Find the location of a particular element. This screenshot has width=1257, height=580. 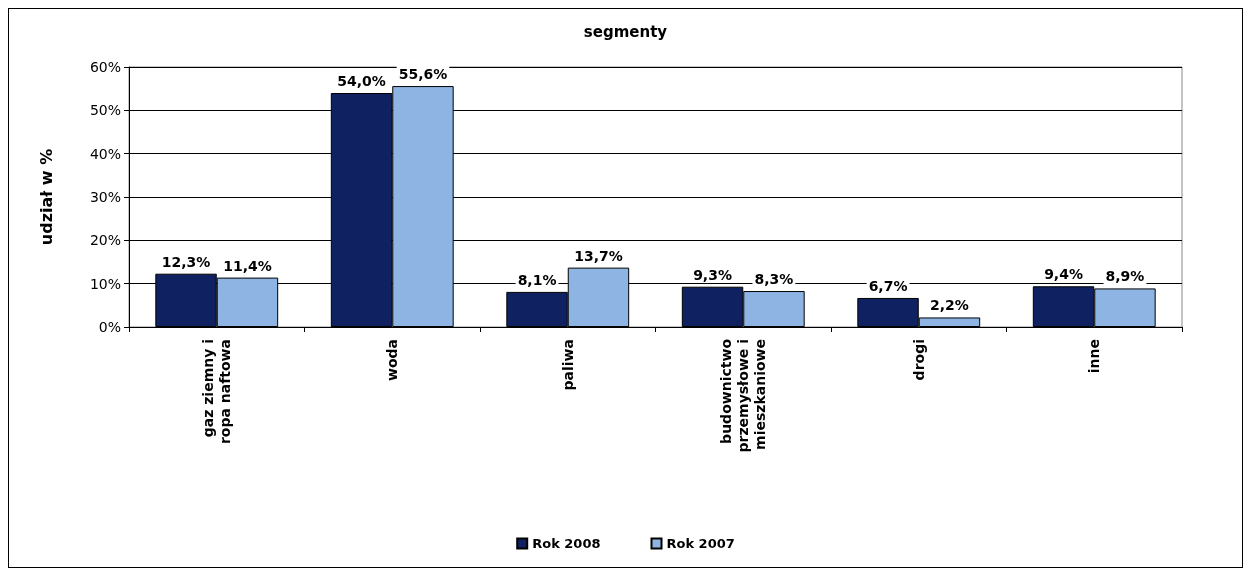

data-label: 2,2% is located at coordinates (949, 305).